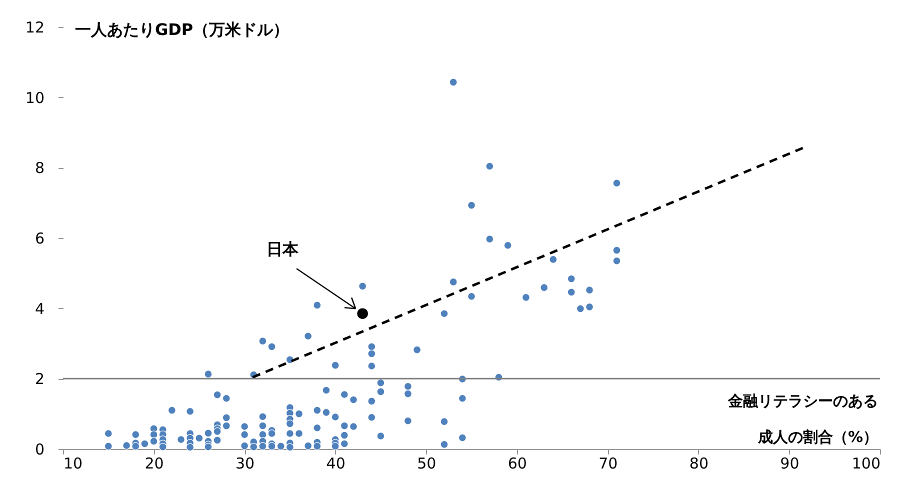 The height and width of the screenshot is (495, 902). Describe the element at coordinates (245, 463) in the screenshot. I see `x-tick-label: 30` at that location.